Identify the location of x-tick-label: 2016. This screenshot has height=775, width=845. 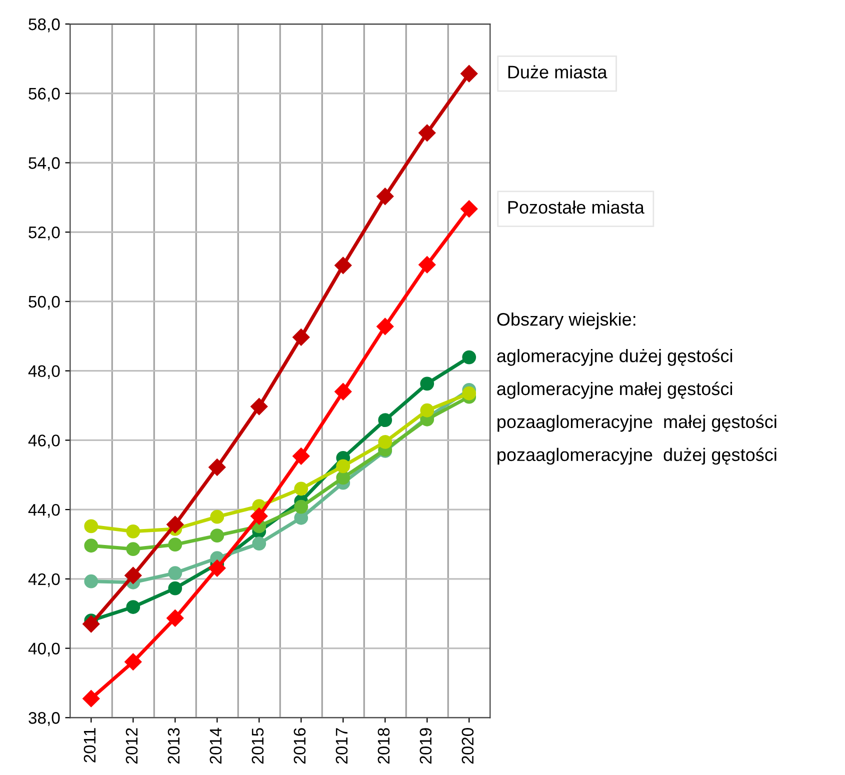
(300, 746).